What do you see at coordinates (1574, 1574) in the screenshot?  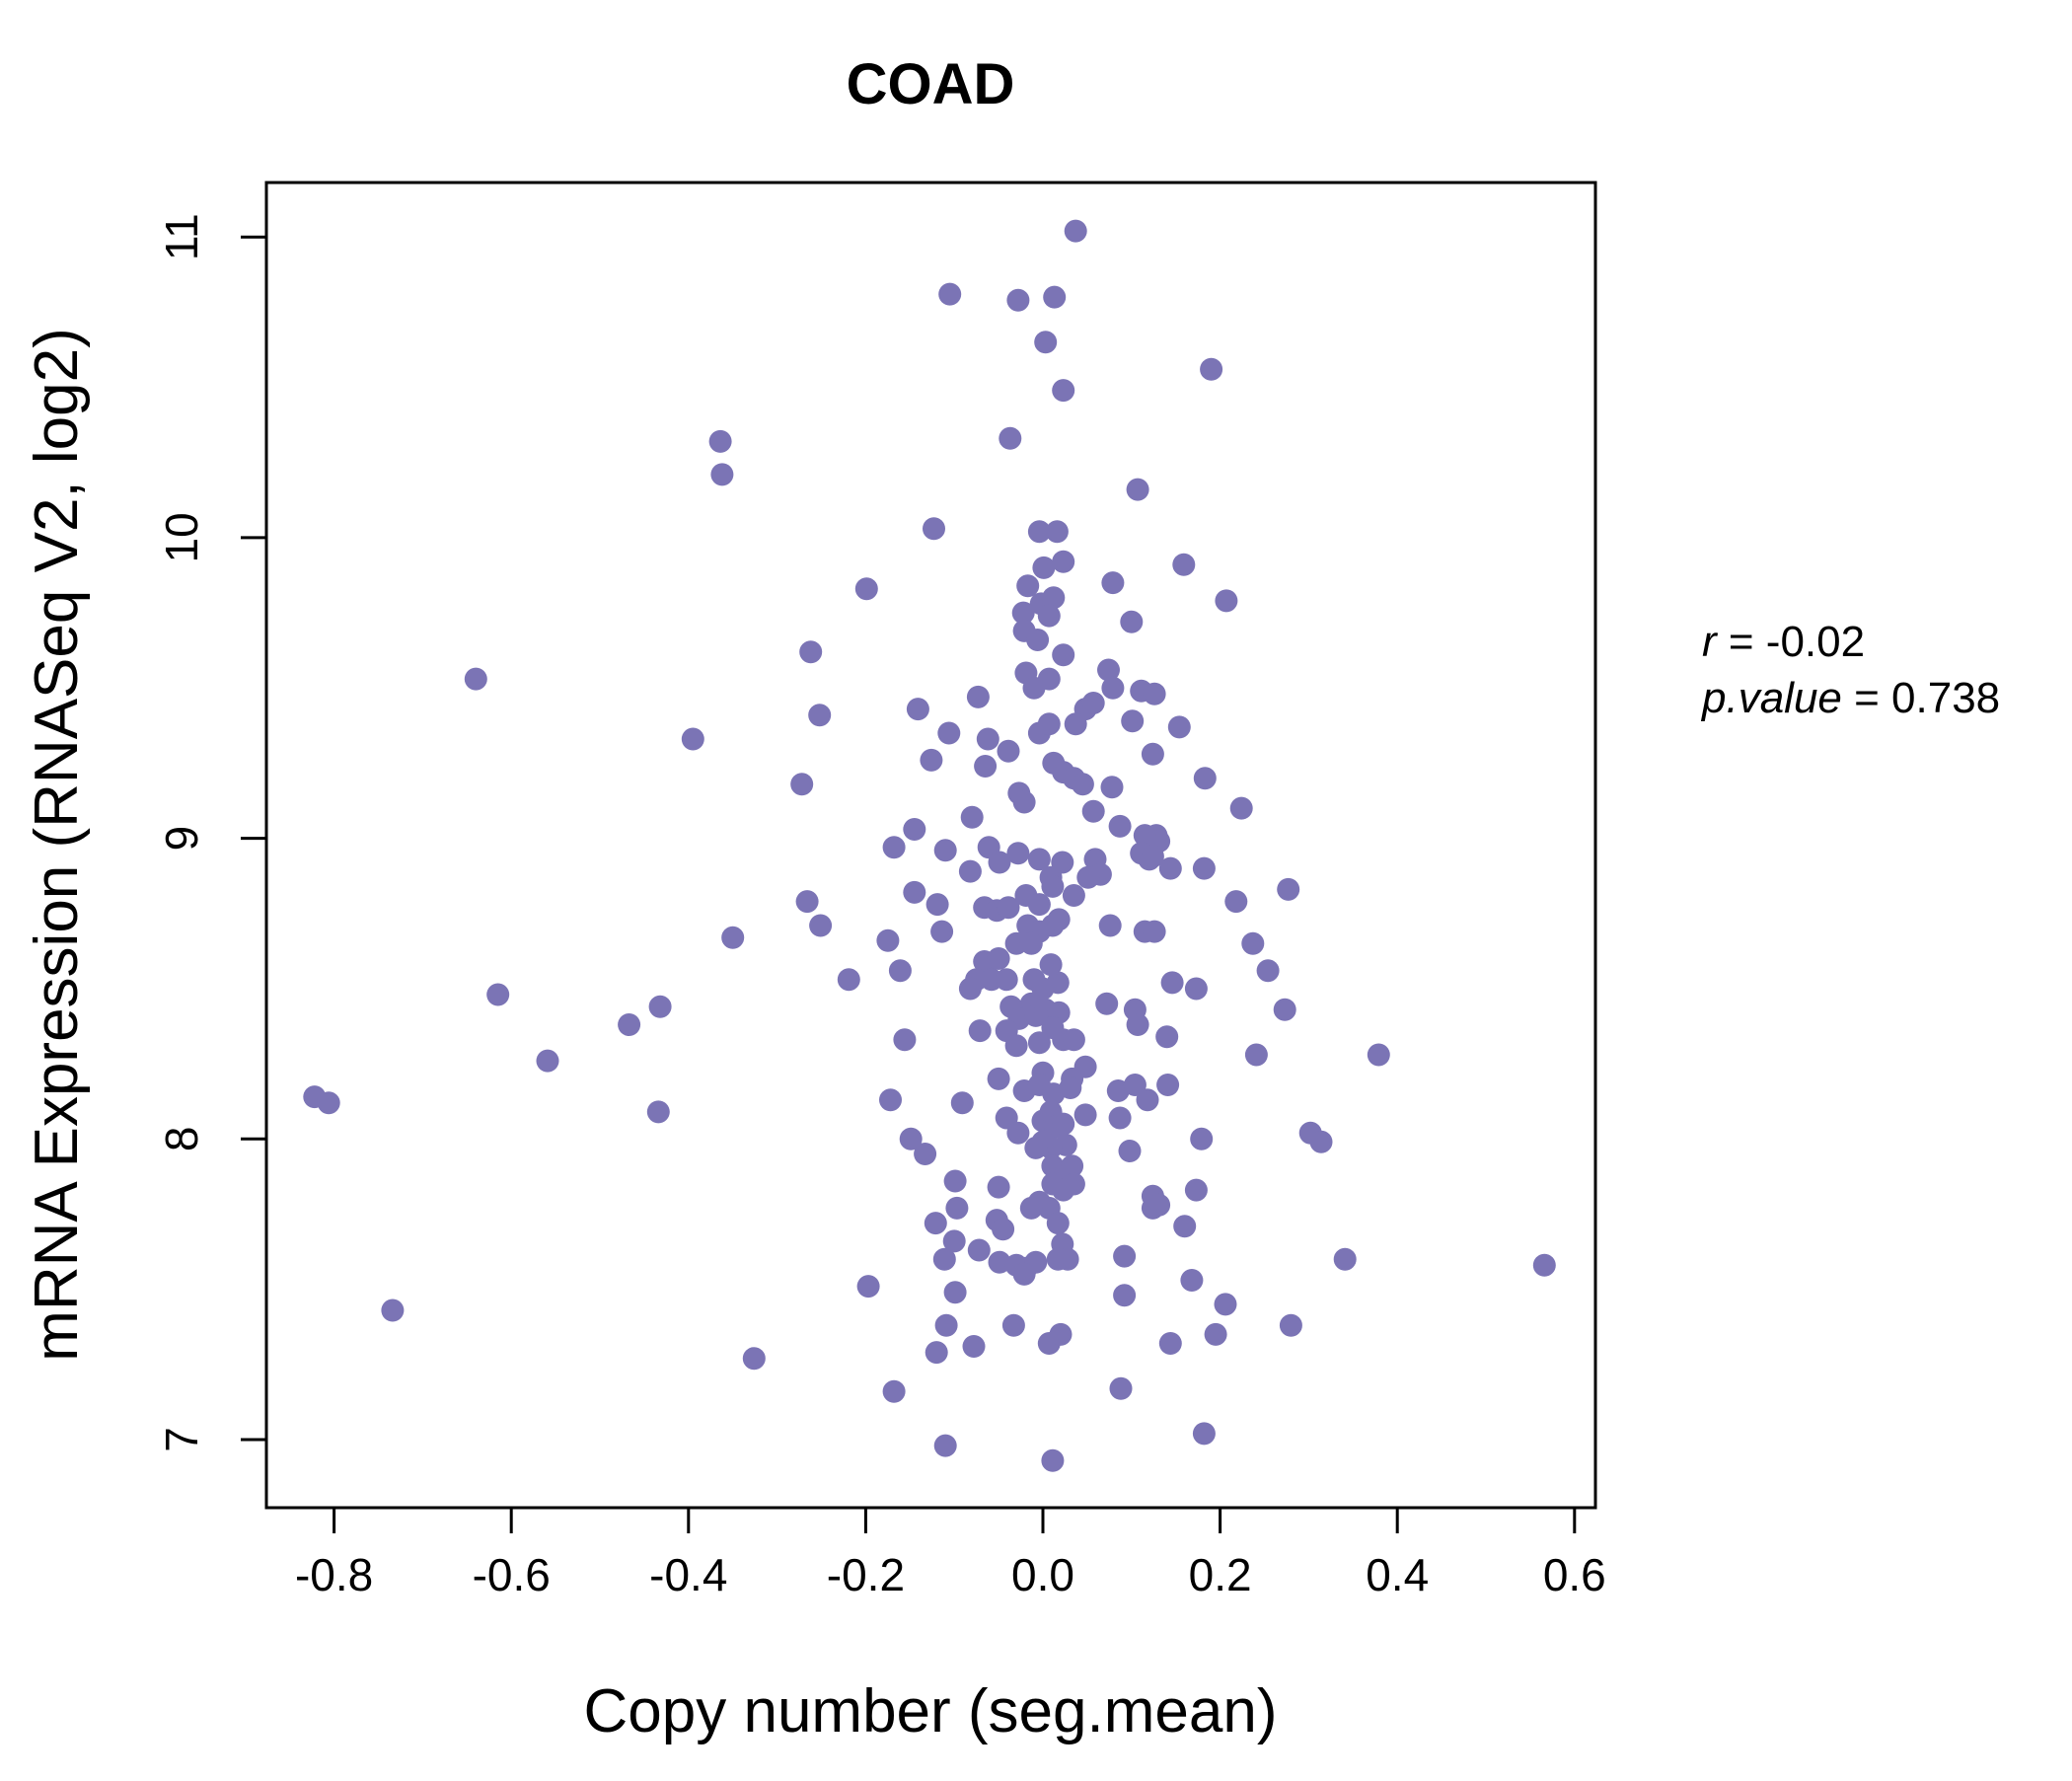 I see `x-tick-label: 0.6` at bounding box center [1574, 1574].